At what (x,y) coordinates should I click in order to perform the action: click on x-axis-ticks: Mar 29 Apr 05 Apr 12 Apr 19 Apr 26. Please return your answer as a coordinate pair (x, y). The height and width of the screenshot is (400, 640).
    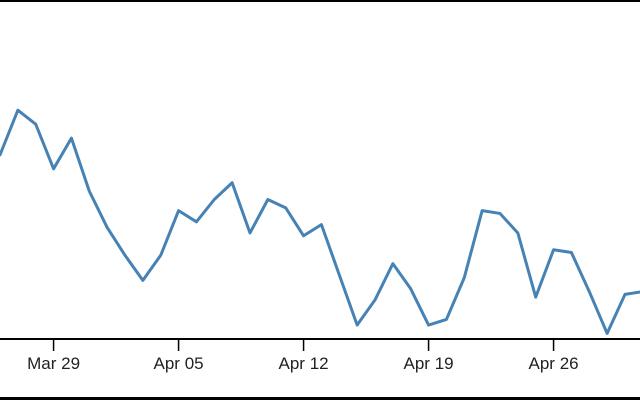
    Looking at the image, I should click on (303, 356).